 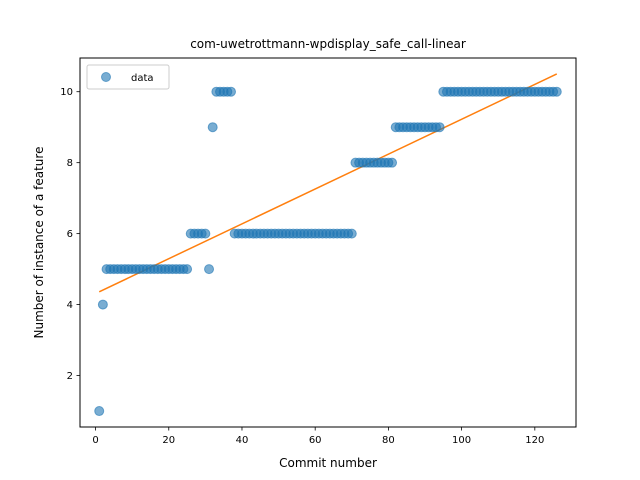 What do you see at coordinates (95, 440) in the screenshot?
I see `x-tick-label: 0` at bounding box center [95, 440].